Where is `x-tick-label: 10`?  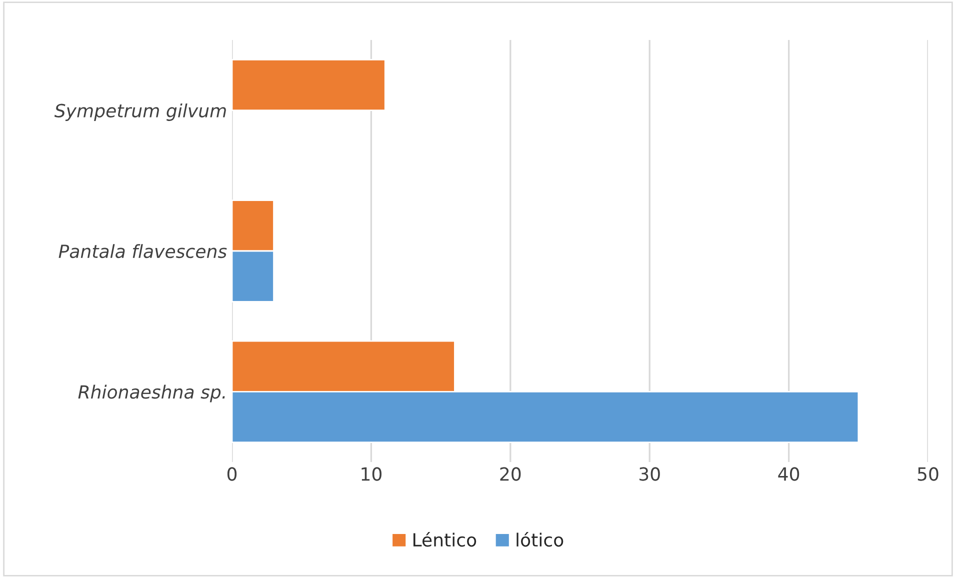 x-tick-label: 10 is located at coordinates (372, 474).